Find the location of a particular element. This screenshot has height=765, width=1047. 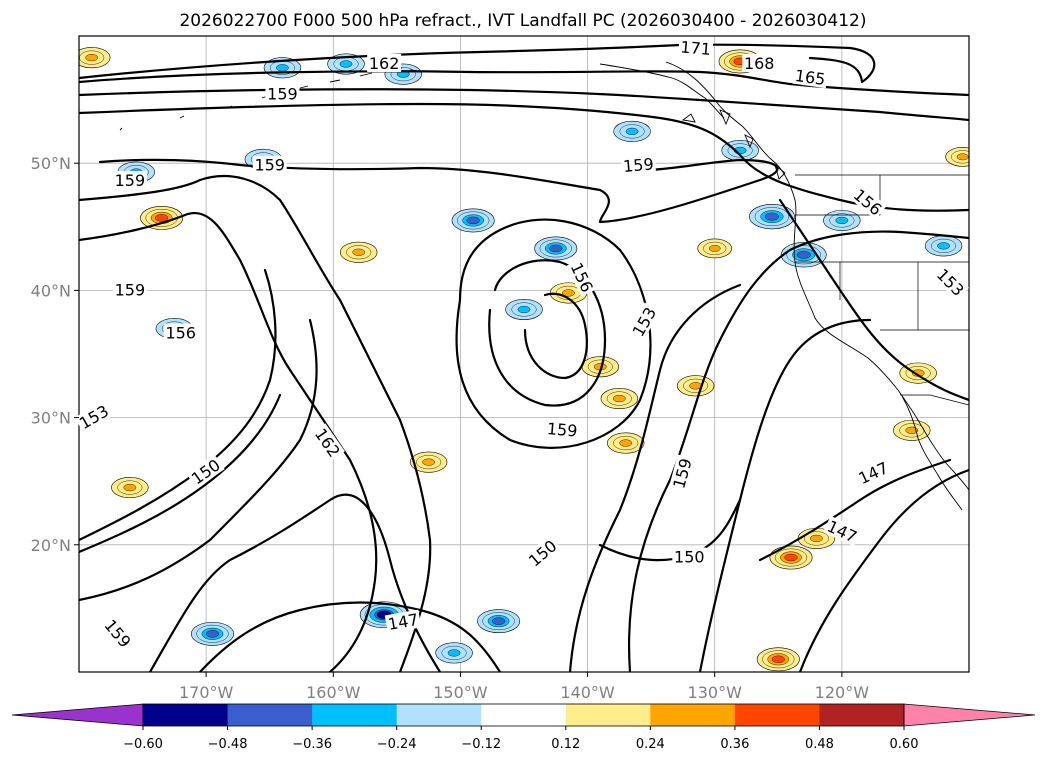

colorbar-frame is located at coordinates (523, 715).